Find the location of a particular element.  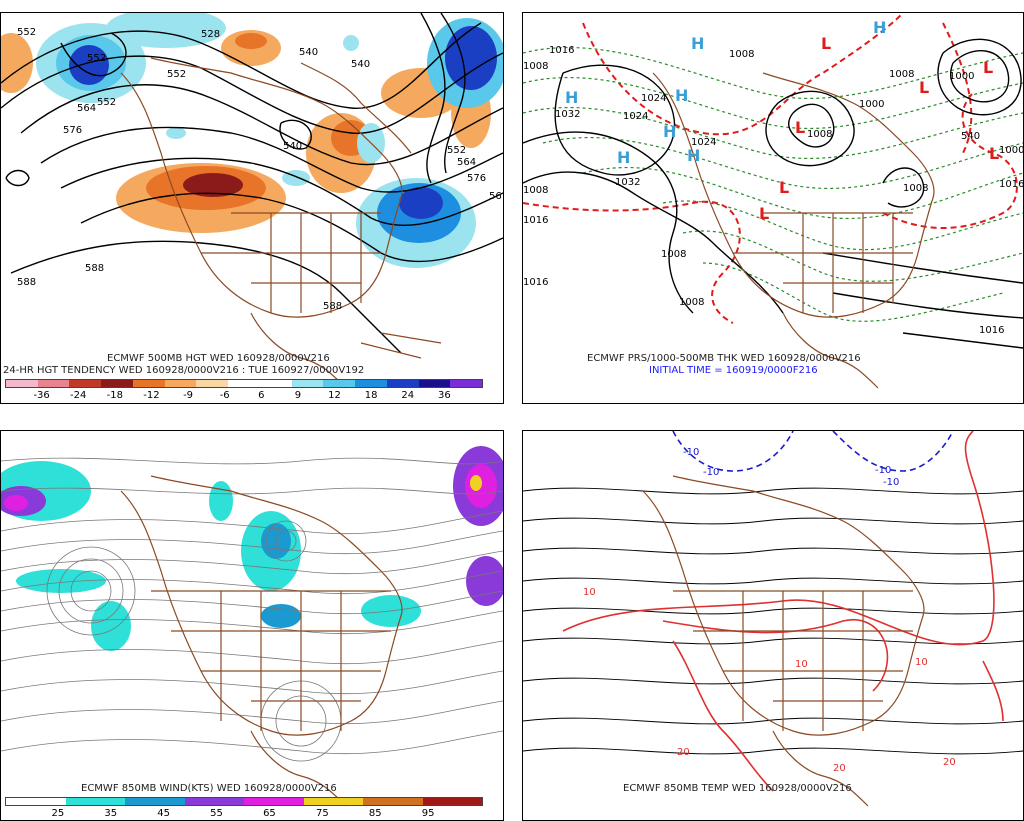

wind-colorbar-ticks: 25 35 45 55 65 75 85 95 is located at coordinates (243, 814).